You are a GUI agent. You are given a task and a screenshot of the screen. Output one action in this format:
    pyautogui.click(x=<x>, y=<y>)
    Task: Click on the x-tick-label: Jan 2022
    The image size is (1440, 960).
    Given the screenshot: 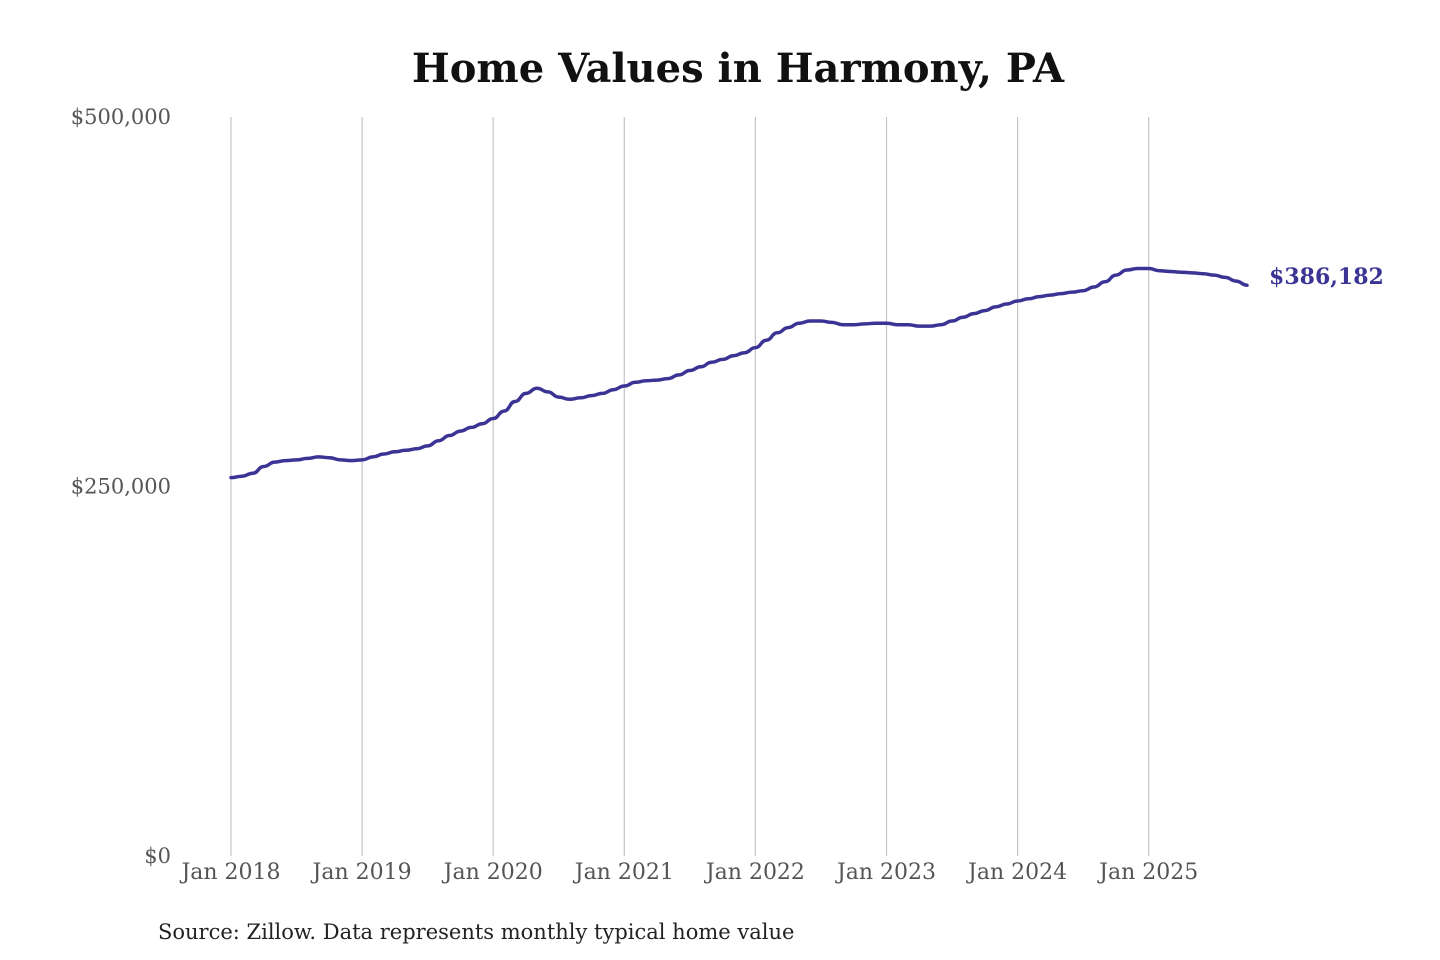 What is the action you would take?
    pyautogui.click(x=754, y=872)
    